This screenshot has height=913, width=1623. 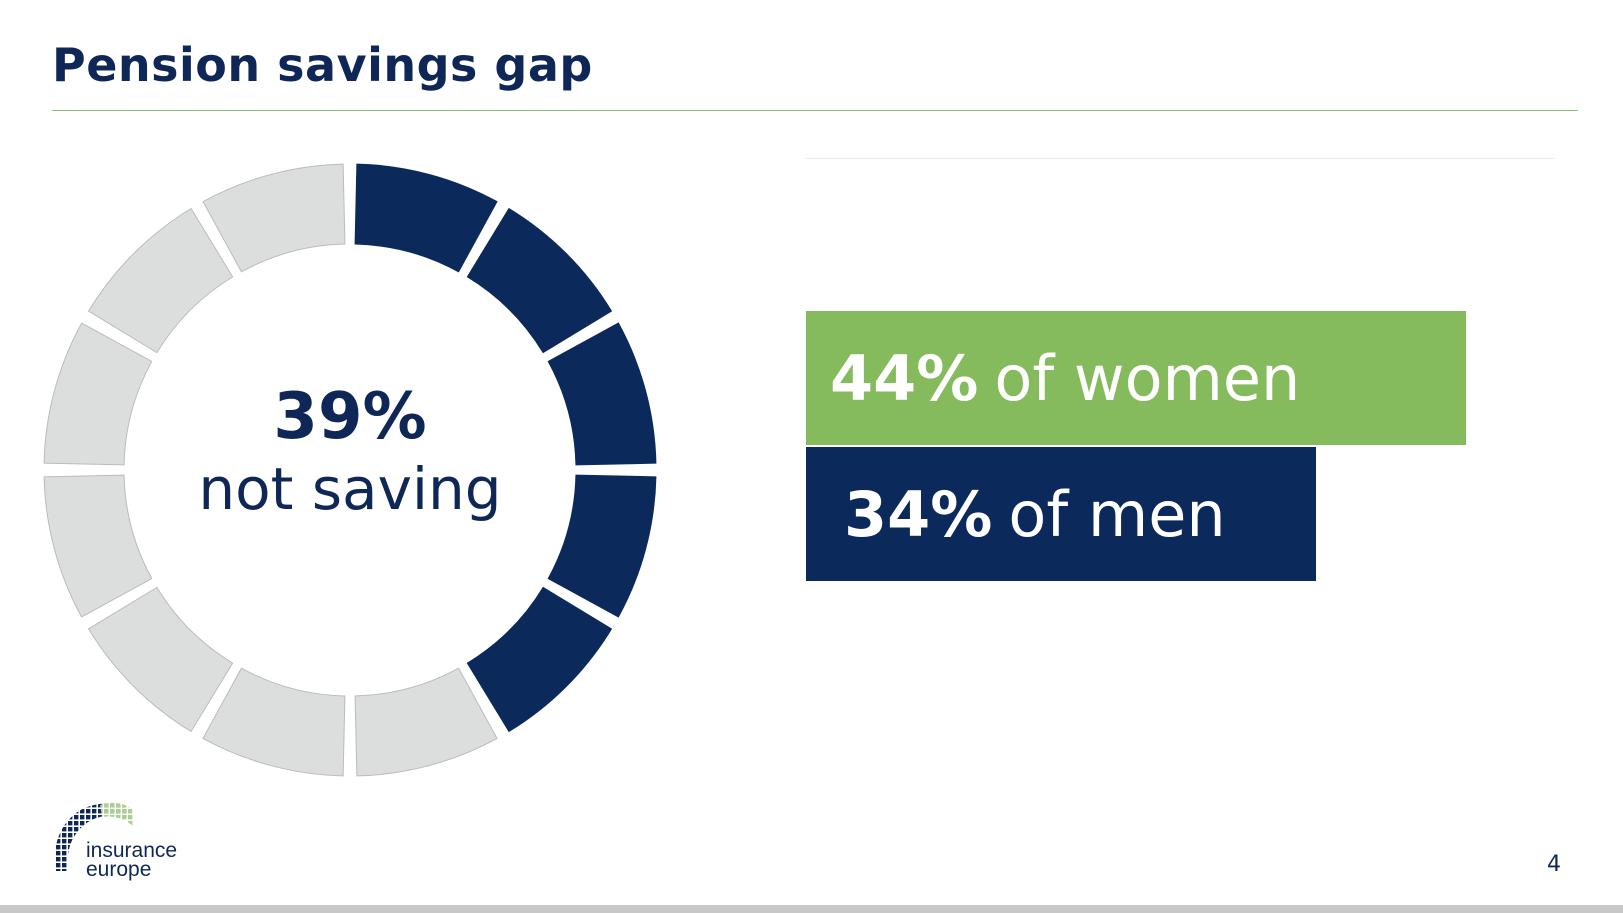 I want to click on logo-text-line2: europe, so click(x=119, y=869).